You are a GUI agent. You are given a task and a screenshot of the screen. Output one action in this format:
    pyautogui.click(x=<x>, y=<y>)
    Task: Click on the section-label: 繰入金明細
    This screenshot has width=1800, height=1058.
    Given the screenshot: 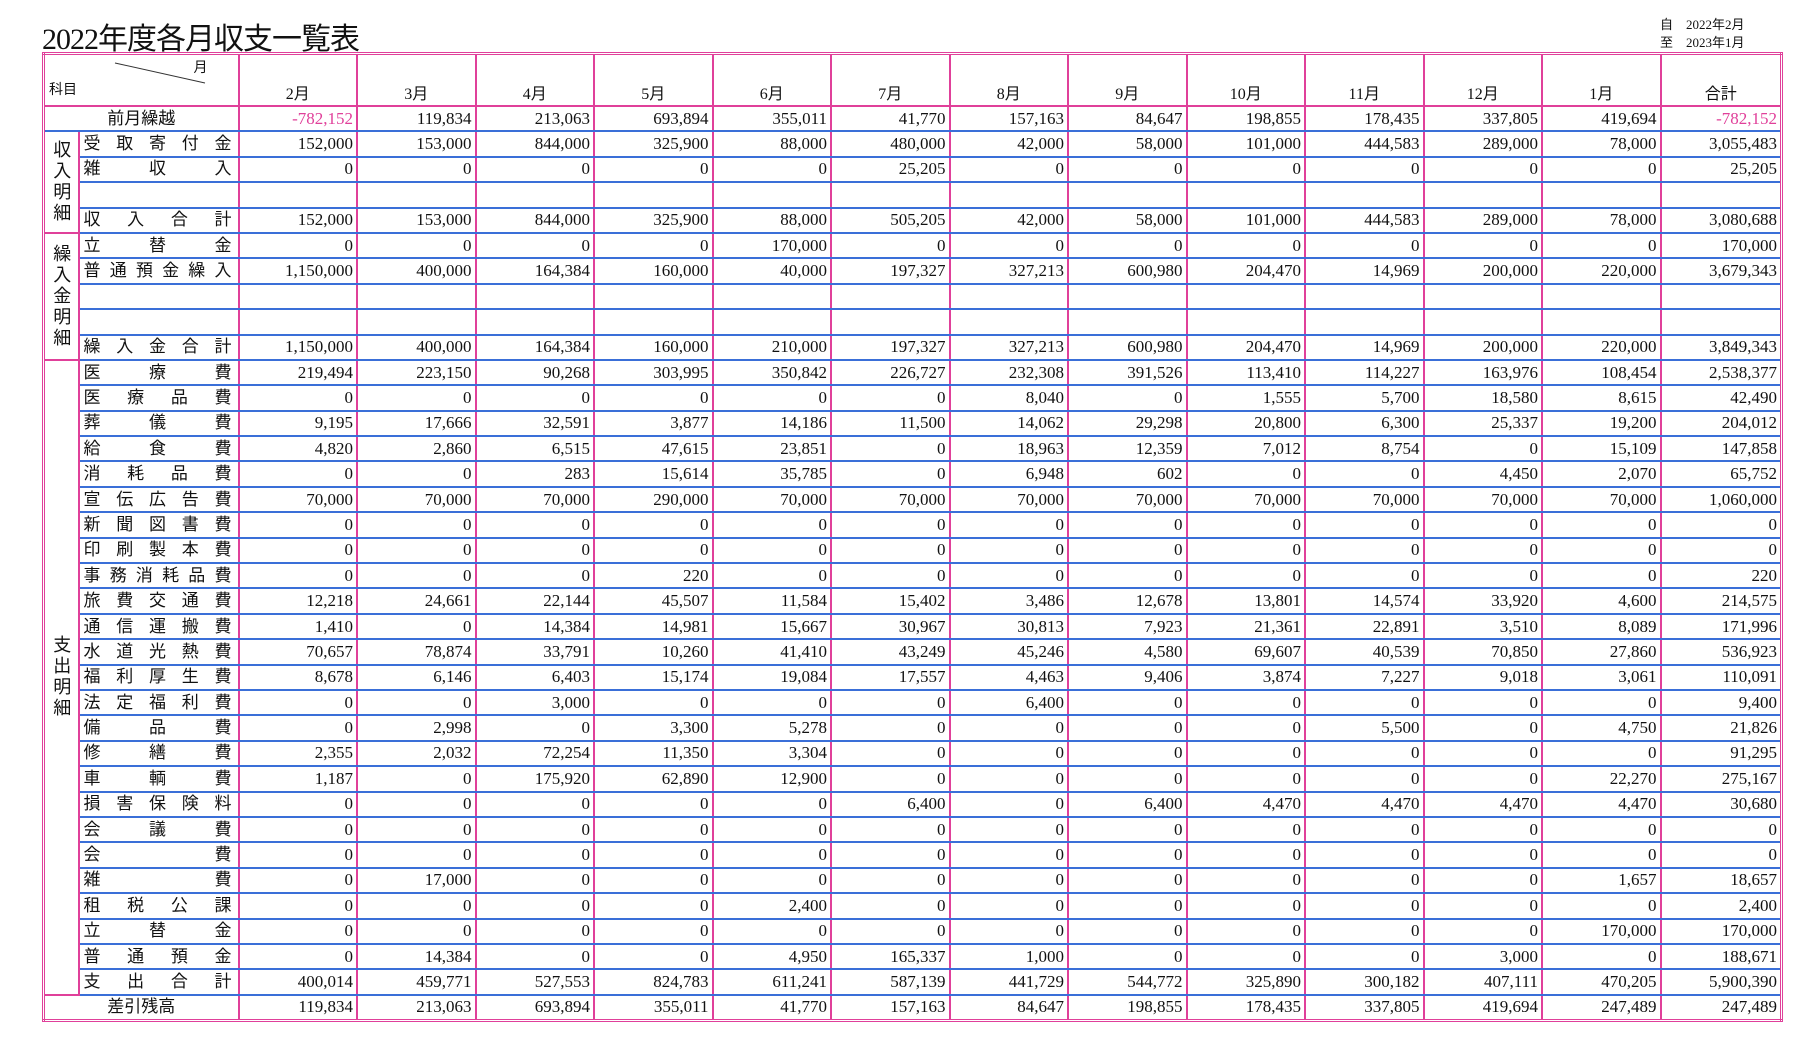 What is the action you would take?
    pyautogui.click(x=61, y=296)
    